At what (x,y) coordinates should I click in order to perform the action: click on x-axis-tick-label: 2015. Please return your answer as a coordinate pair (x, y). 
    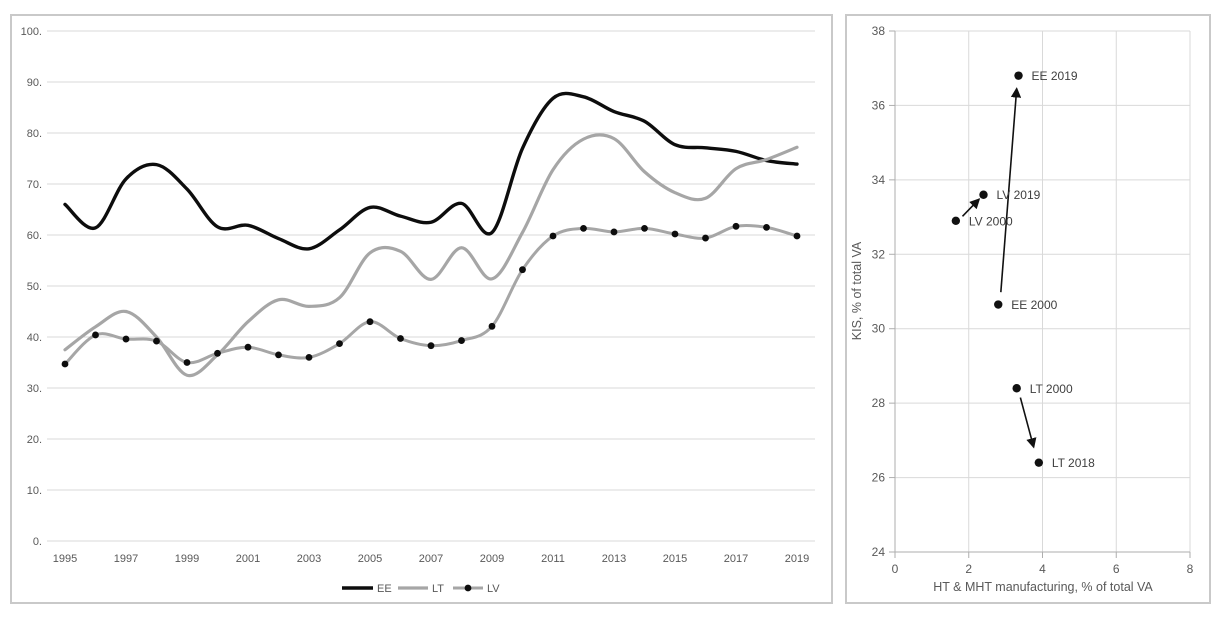
    Looking at the image, I should click on (675, 559).